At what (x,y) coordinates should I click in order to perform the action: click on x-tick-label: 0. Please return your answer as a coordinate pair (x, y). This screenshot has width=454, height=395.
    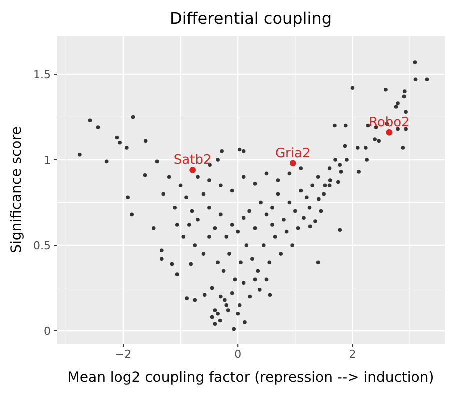
    Looking at the image, I should click on (238, 354).